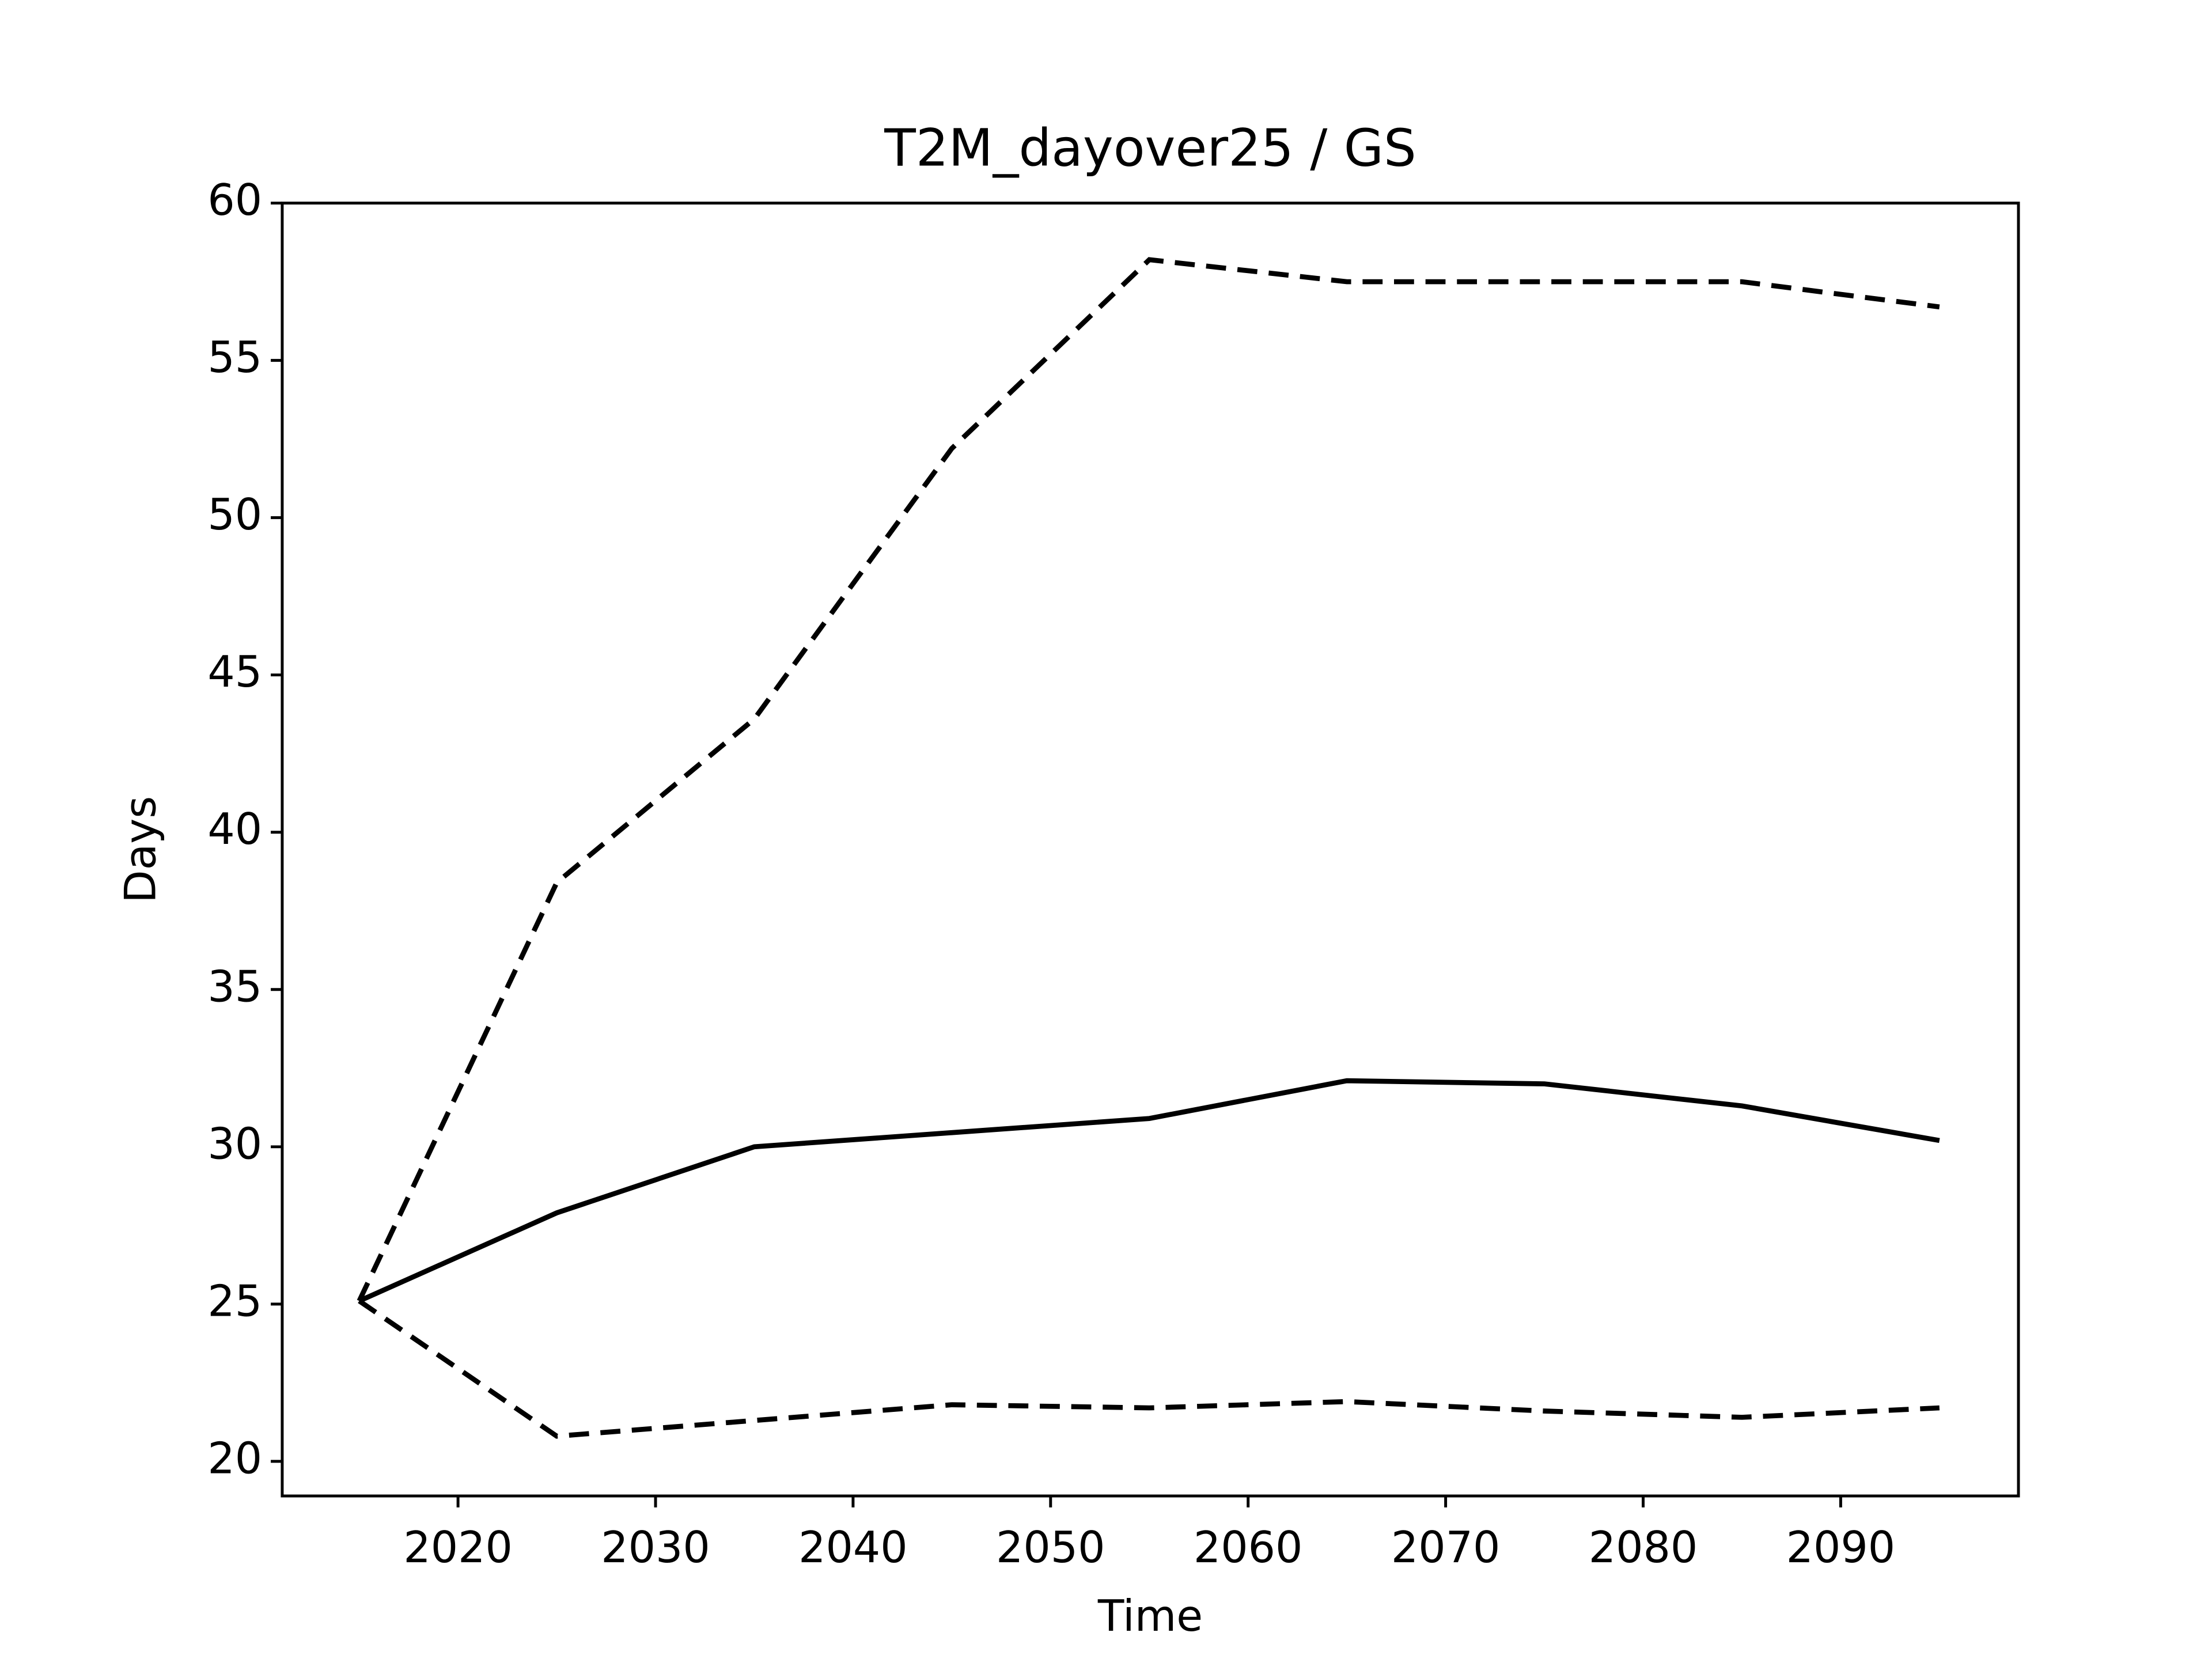 The image size is (2212, 1659). I want to click on y-tick-label: 20, so click(234, 1458).